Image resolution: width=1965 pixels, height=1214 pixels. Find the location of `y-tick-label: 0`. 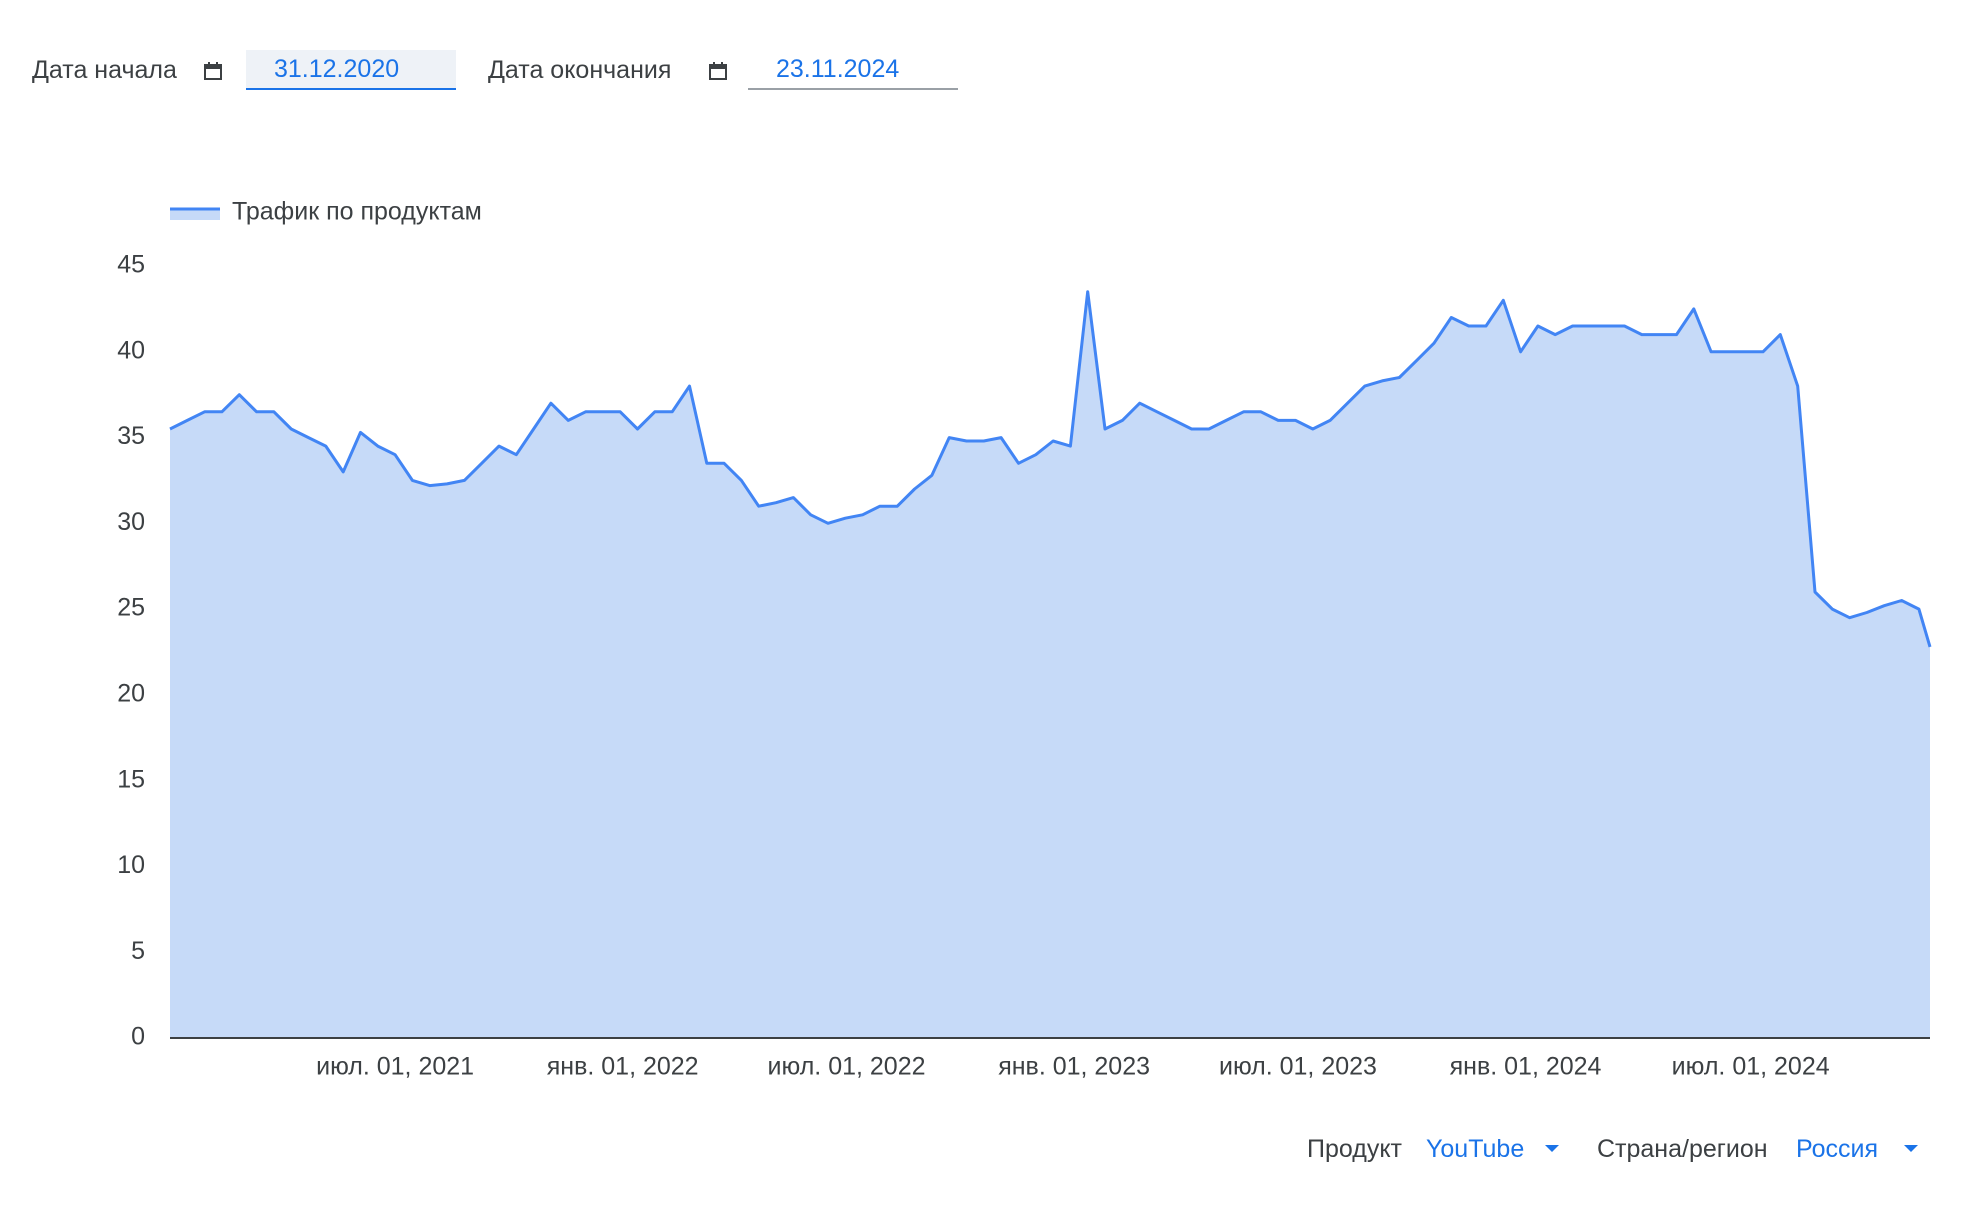

y-tick-label: 0 is located at coordinates (138, 1037).